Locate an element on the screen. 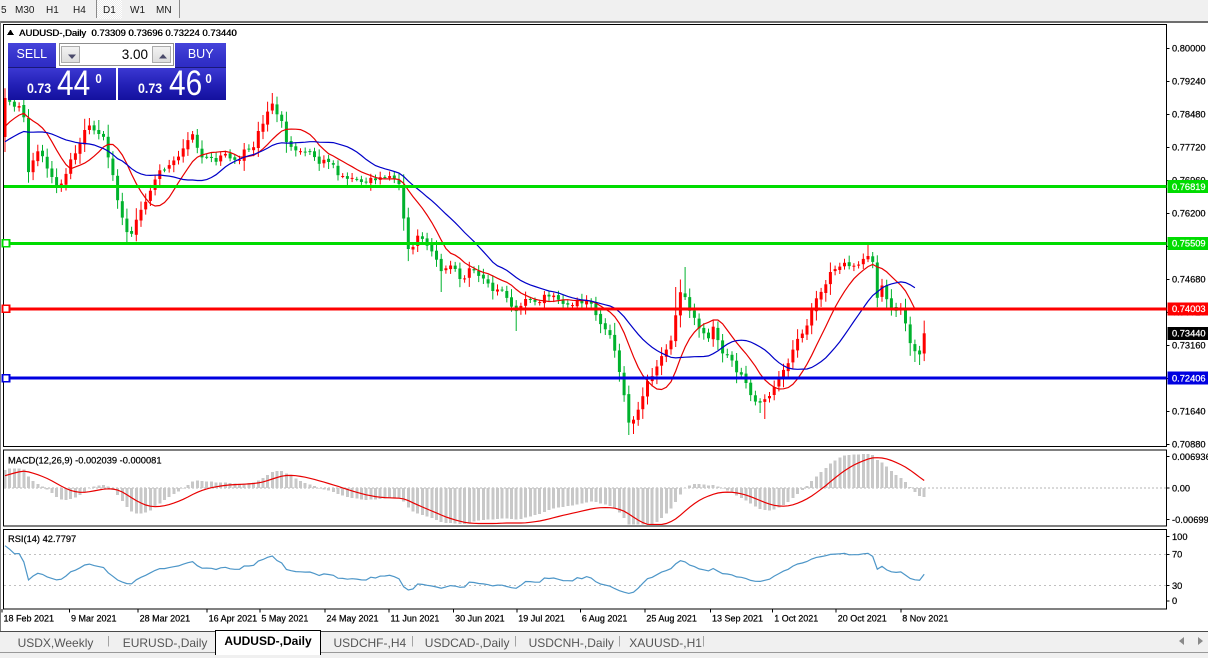 The height and width of the screenshot is (663, 1208). svg-text: 0.80000 is located at coordinates (1189, 49).